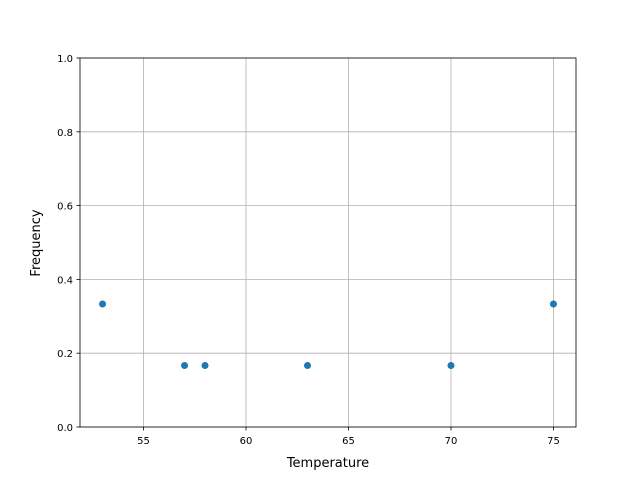  Describe the element at coordinates (68, 244) in the screenshot. I see `y-axis: 0.0 0.2 0.4 0.6 0.8 1.0` at that location.